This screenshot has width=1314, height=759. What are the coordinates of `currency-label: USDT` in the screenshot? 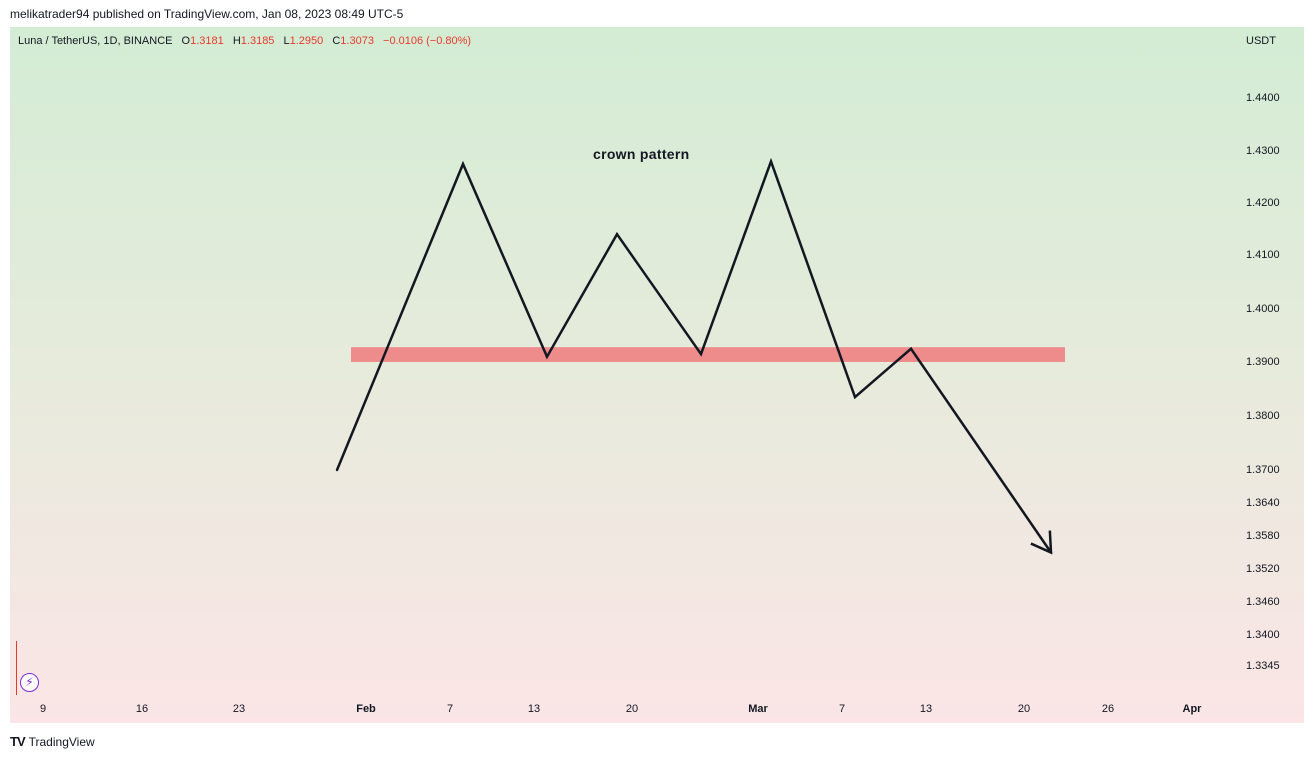 It's located at (1261, 41).